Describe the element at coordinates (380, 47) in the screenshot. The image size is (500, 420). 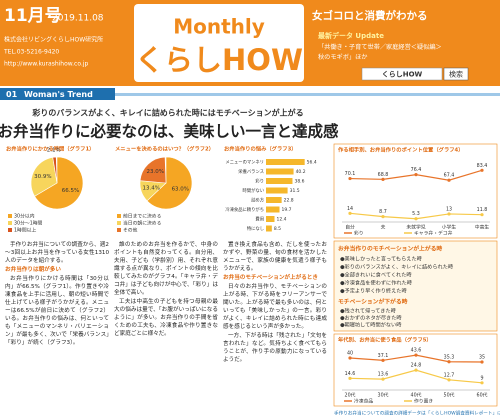
I see `update-text: 「共働き・子育て世帯／家庭経営＜疑似編＞` at that location.